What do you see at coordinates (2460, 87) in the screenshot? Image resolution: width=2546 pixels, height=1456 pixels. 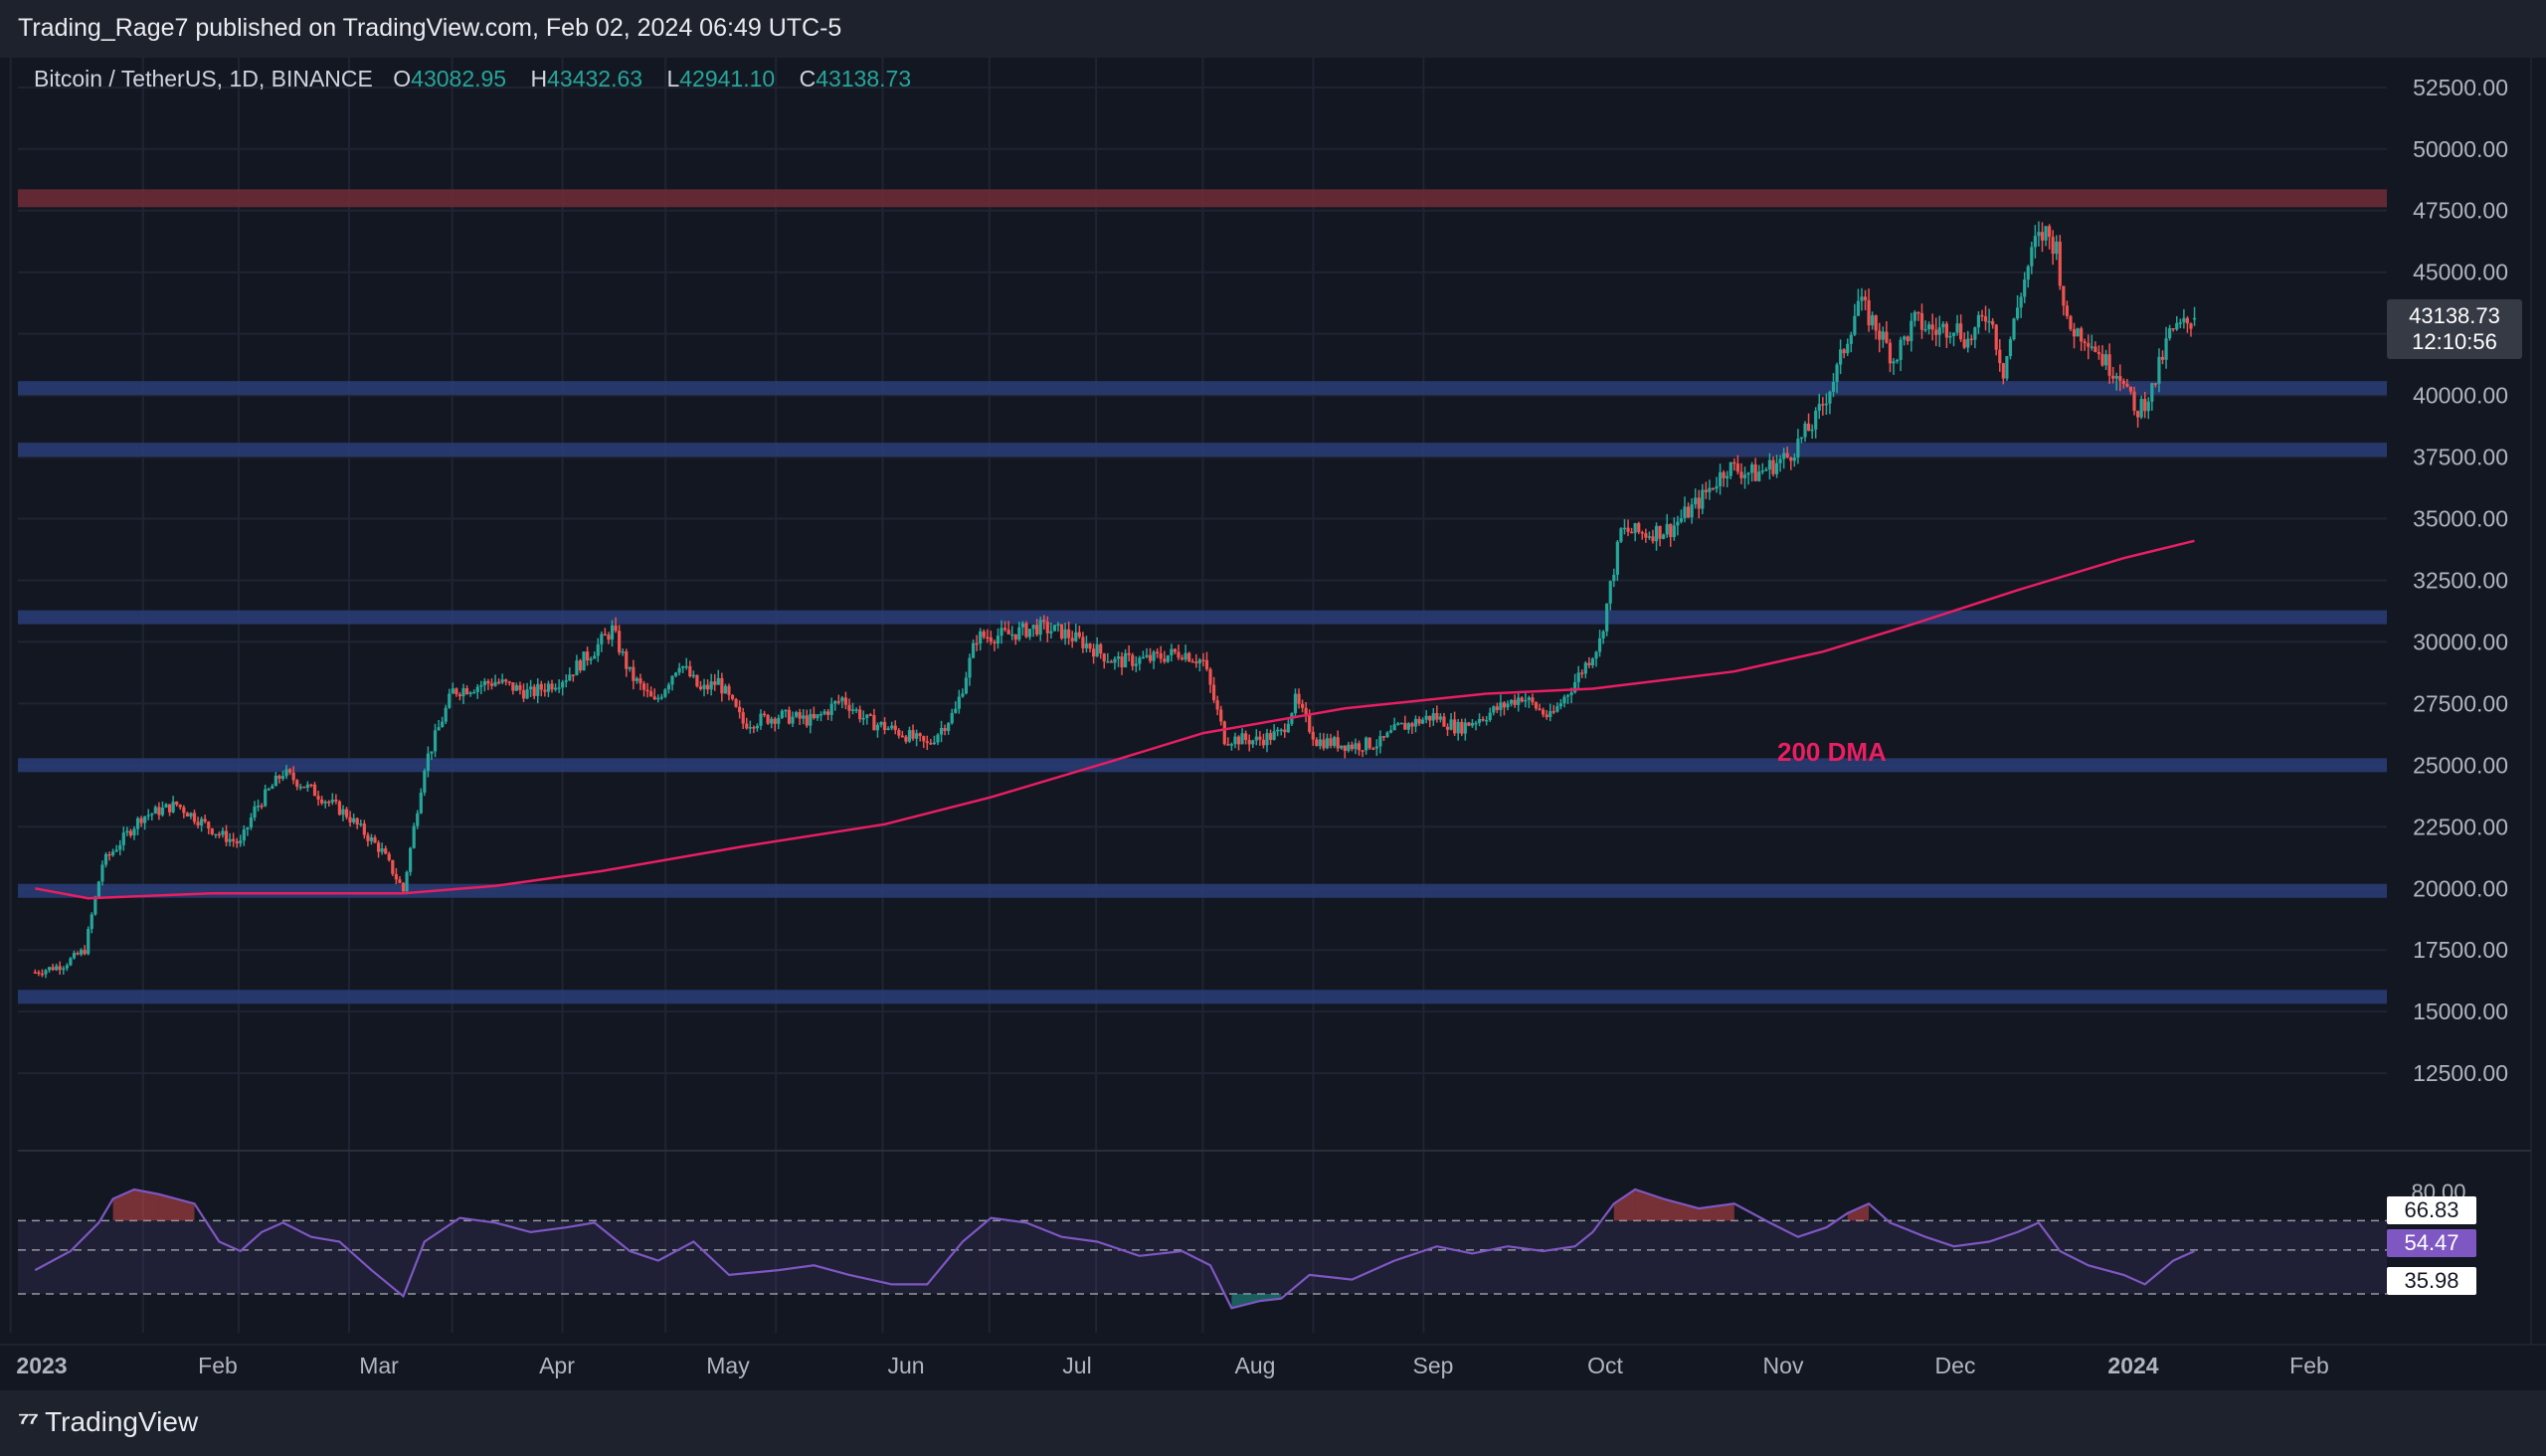 I see `y-tick-label: 52500.00` at bounding box center [2460, 87].